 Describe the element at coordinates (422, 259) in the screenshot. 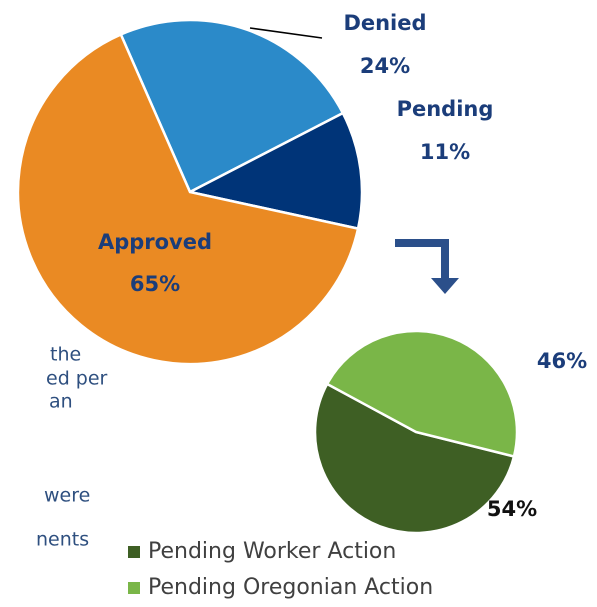

I see `arrow` at that location.